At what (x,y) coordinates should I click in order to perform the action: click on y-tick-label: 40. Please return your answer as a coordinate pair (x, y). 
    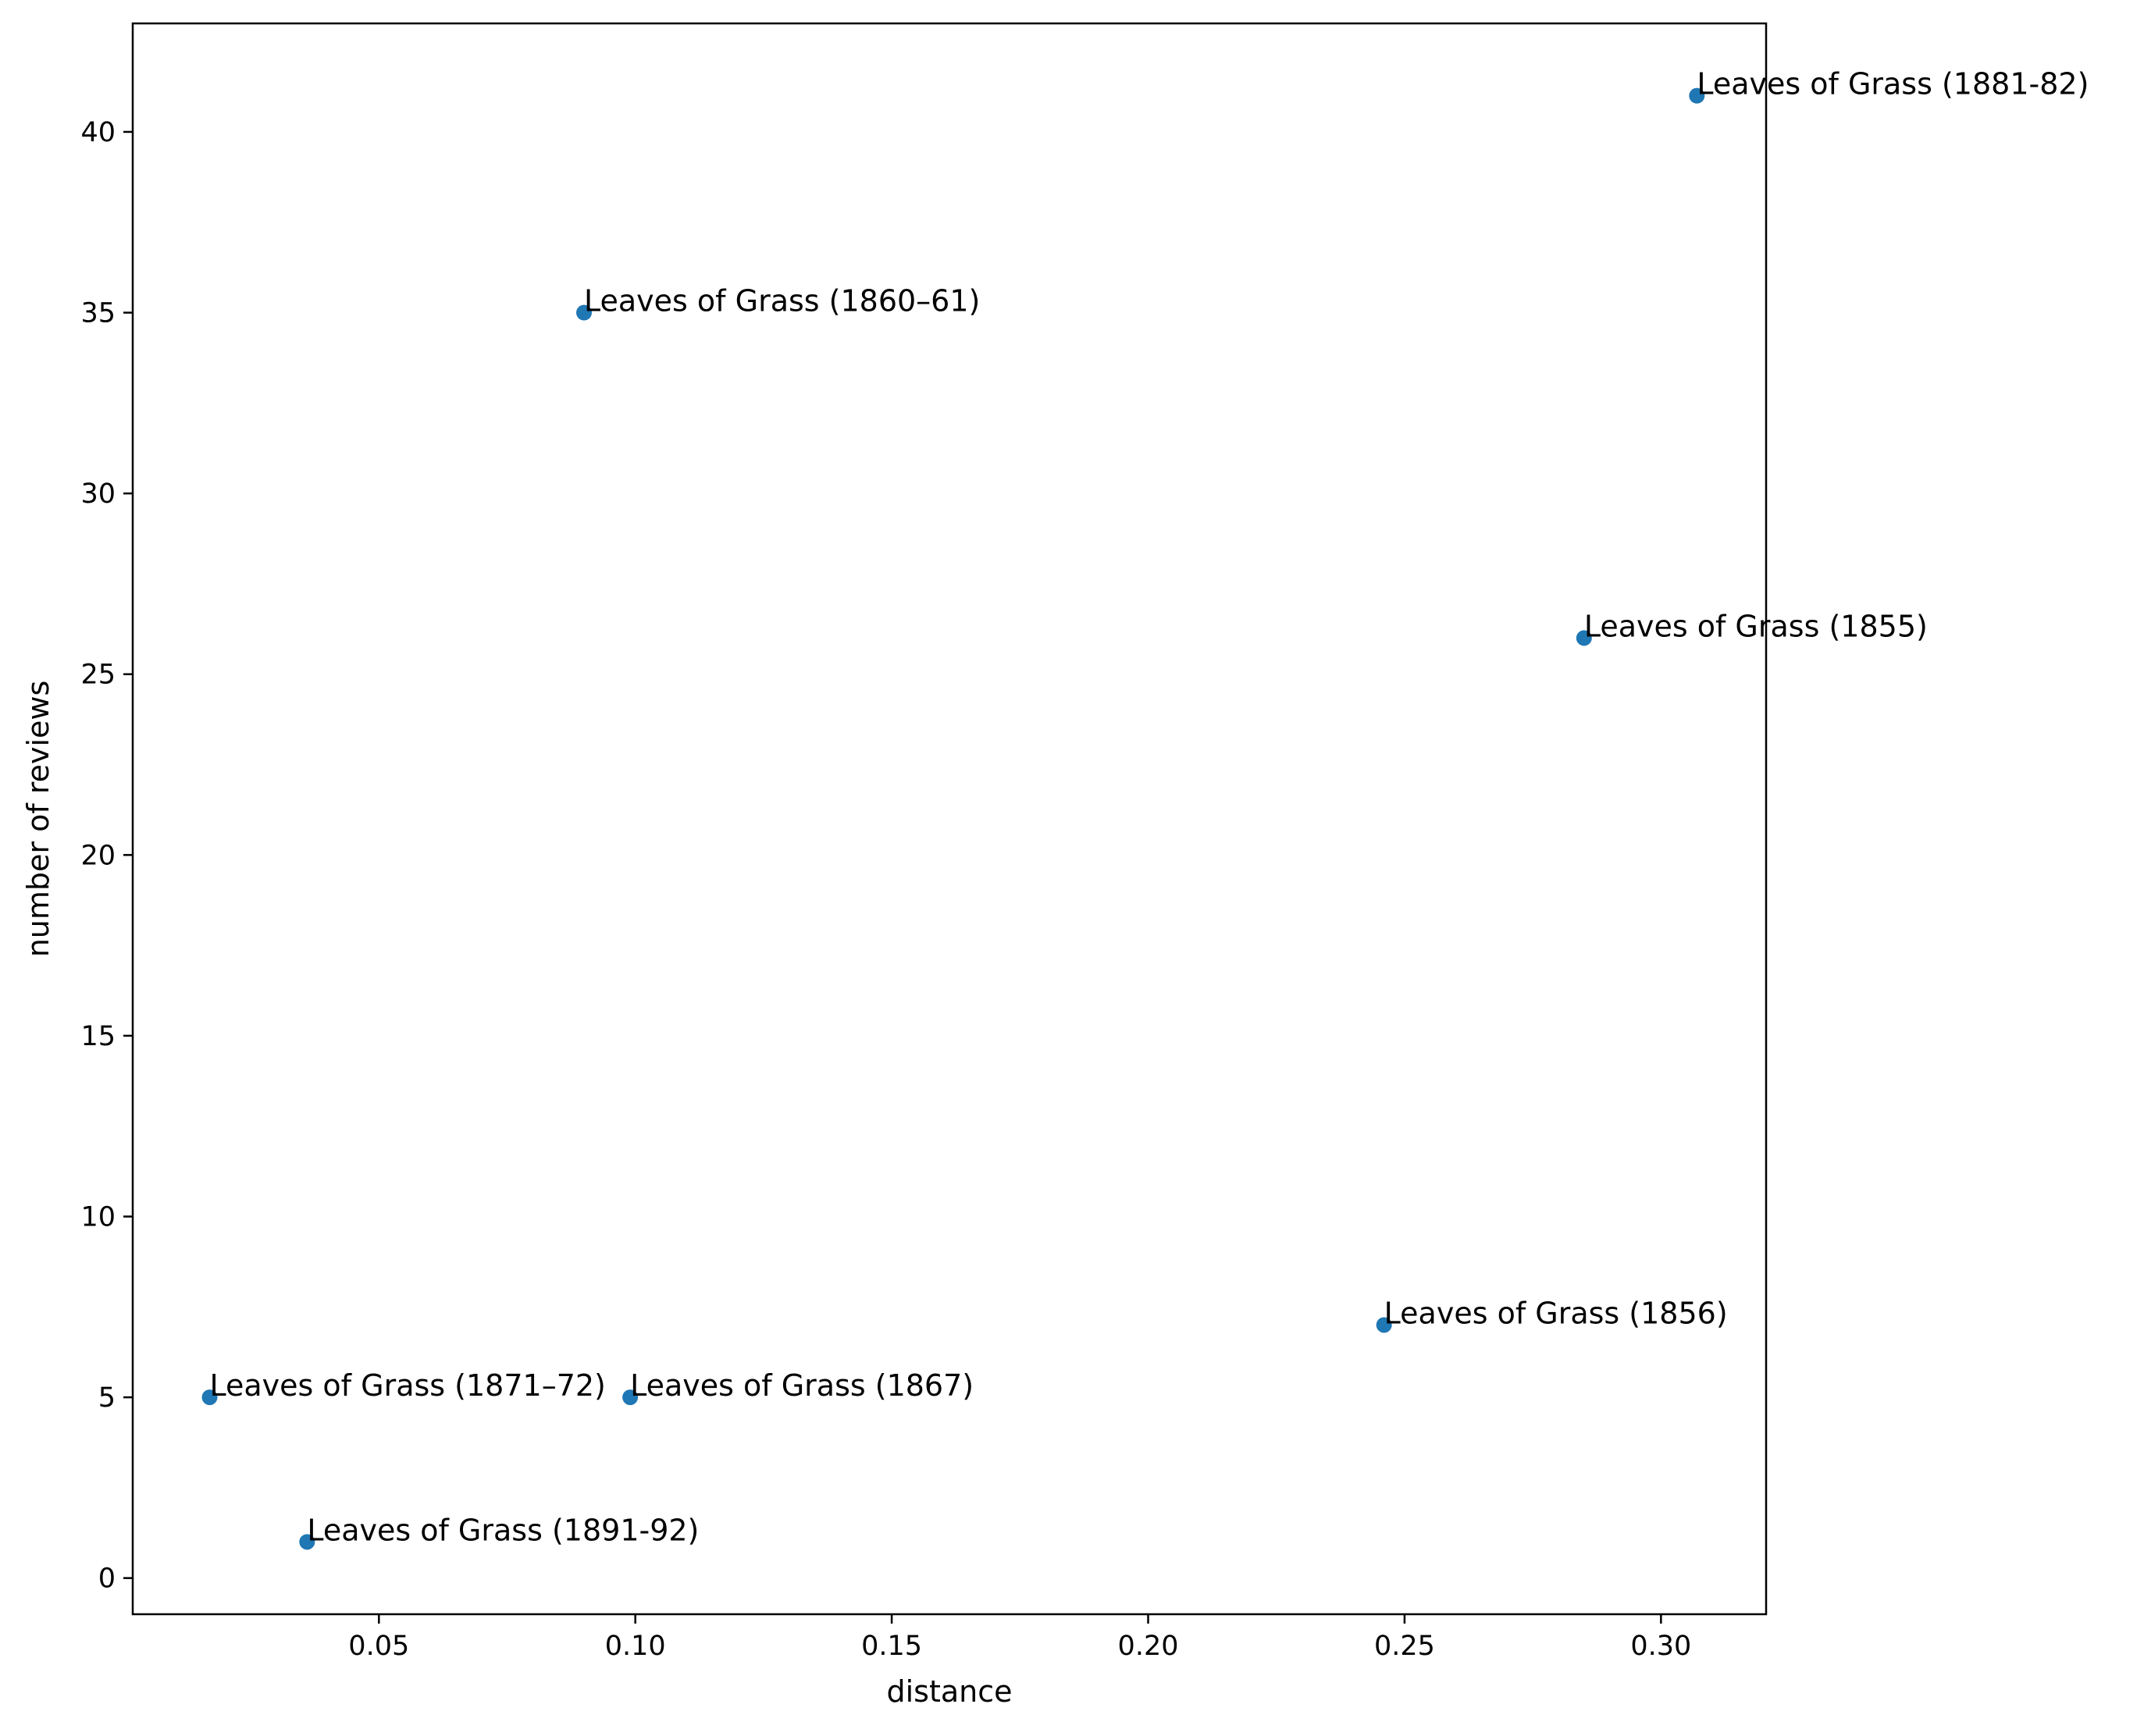
    Looking at the image, I should click on (98, 132).